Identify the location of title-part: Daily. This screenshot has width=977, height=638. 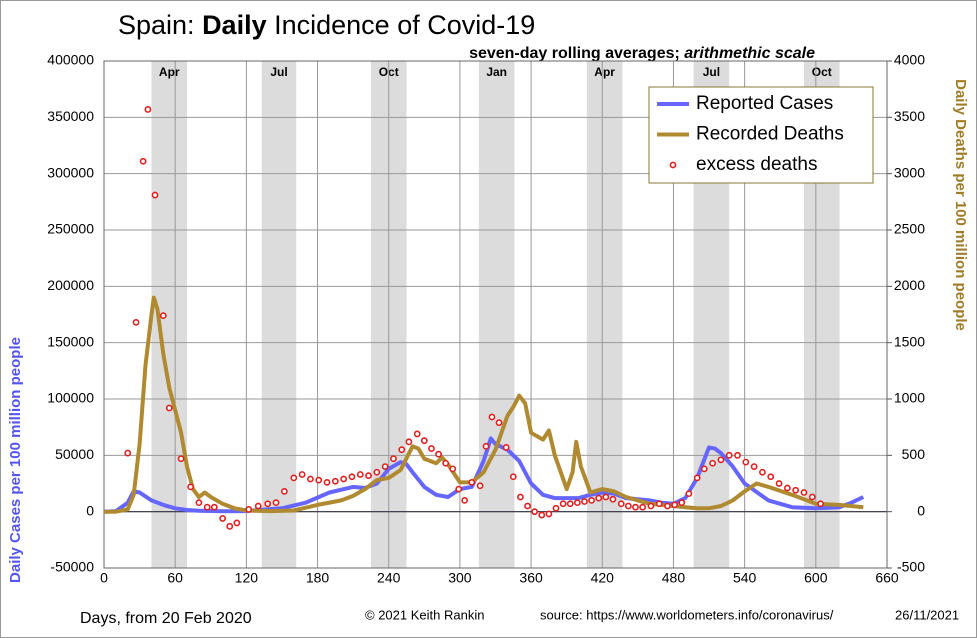
(234, 25).